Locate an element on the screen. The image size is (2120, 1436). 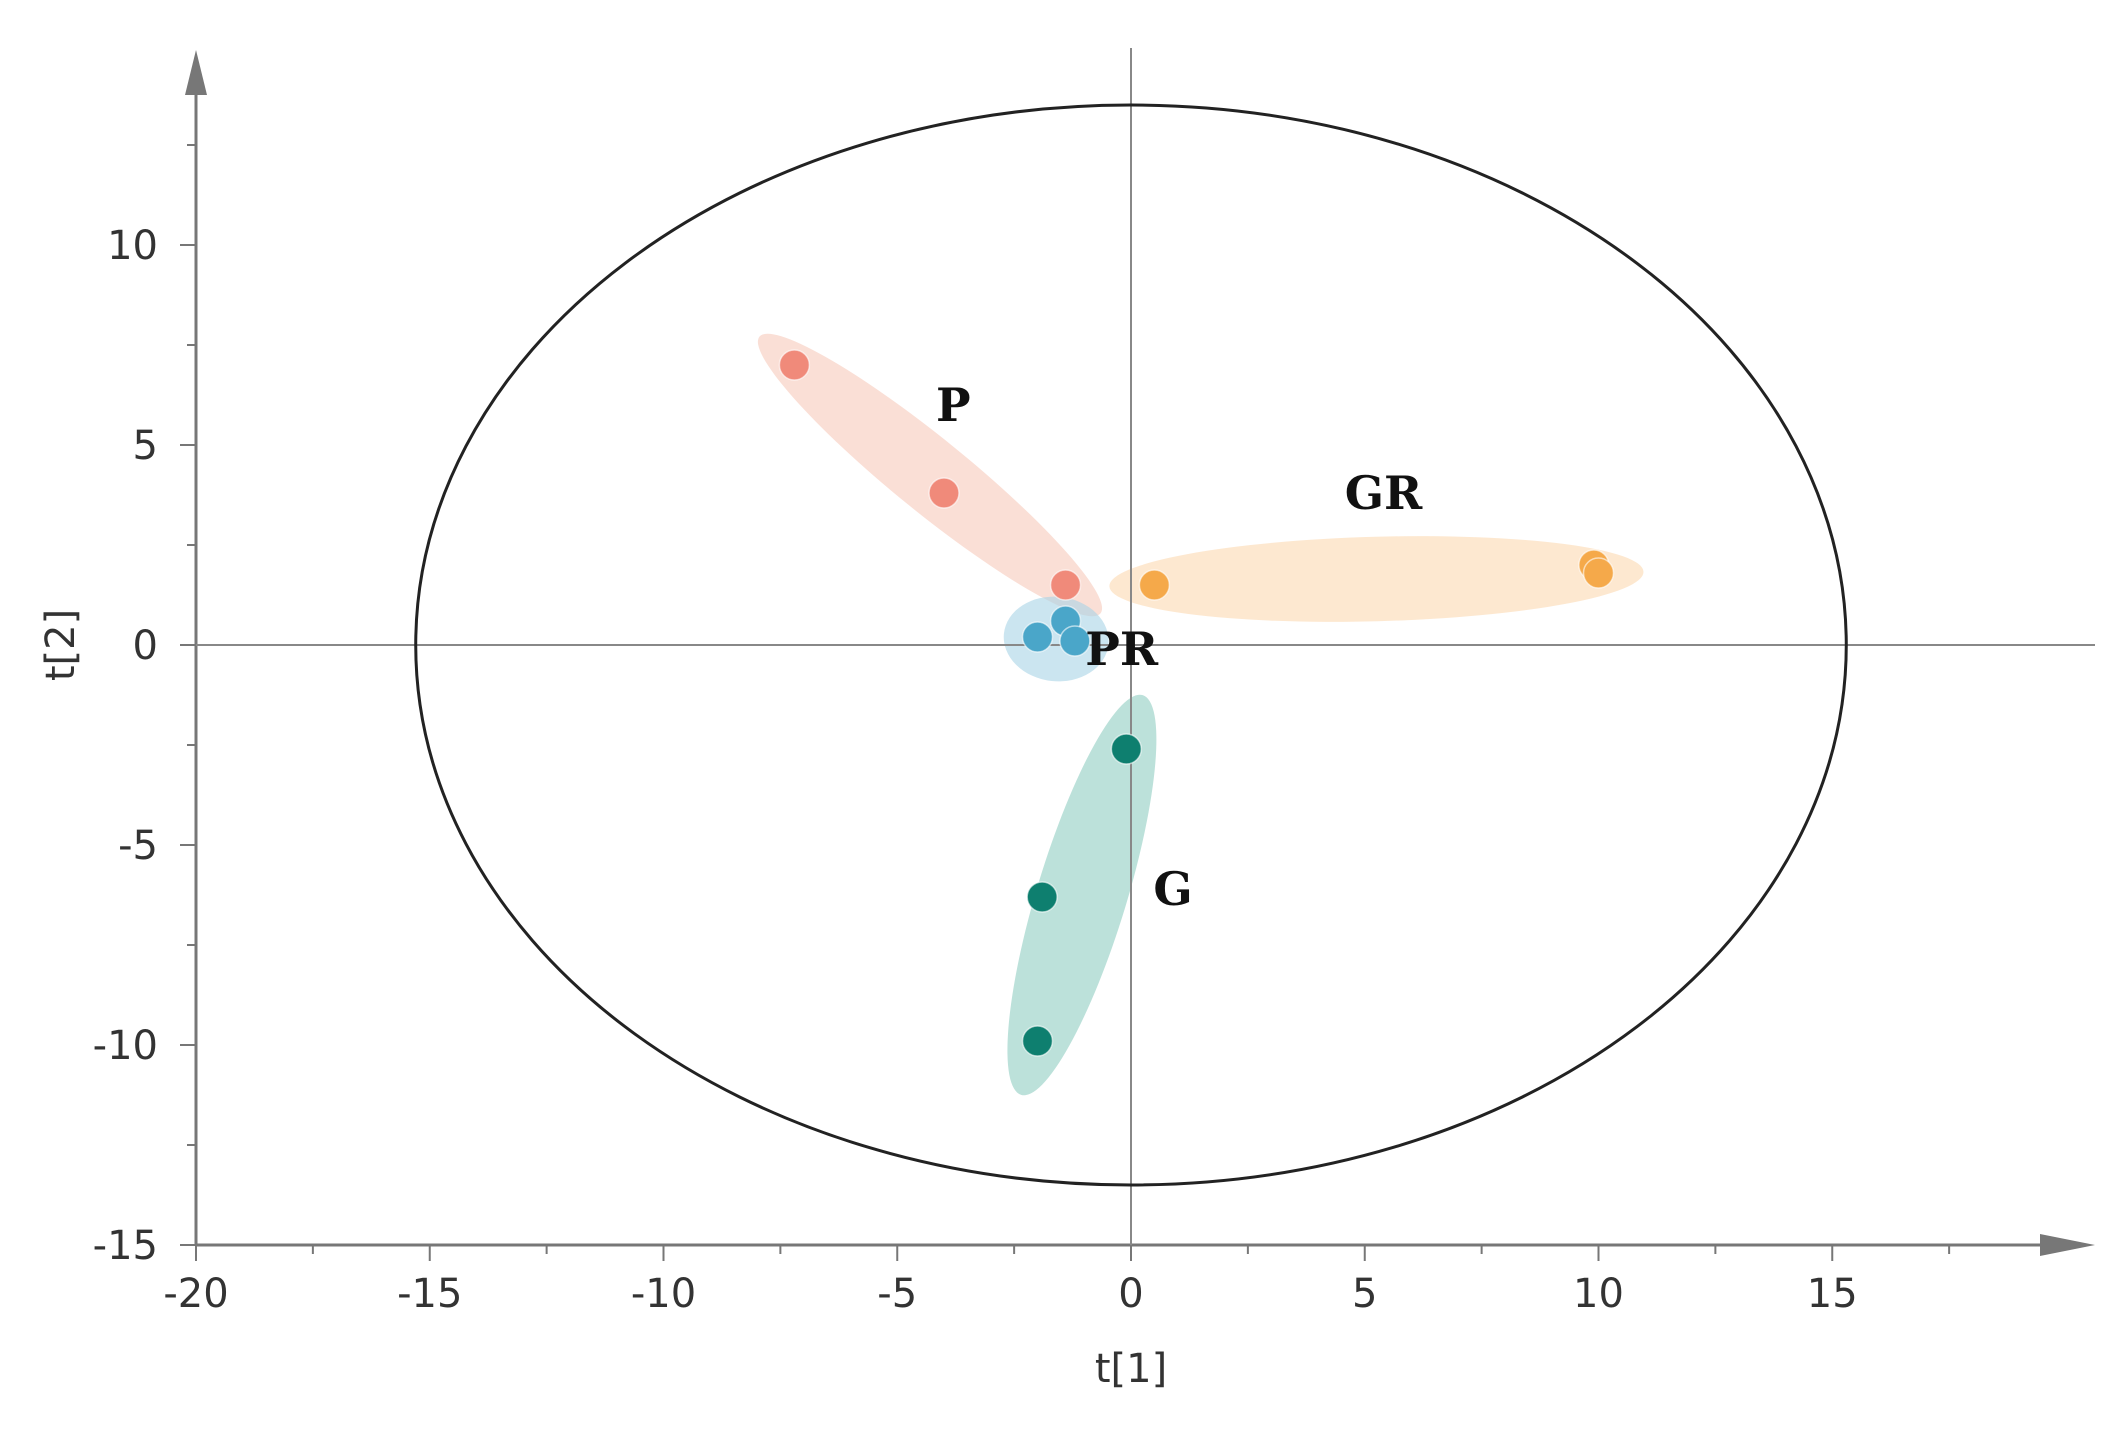
group-label-g: G is located at coordinates (1172, 889).